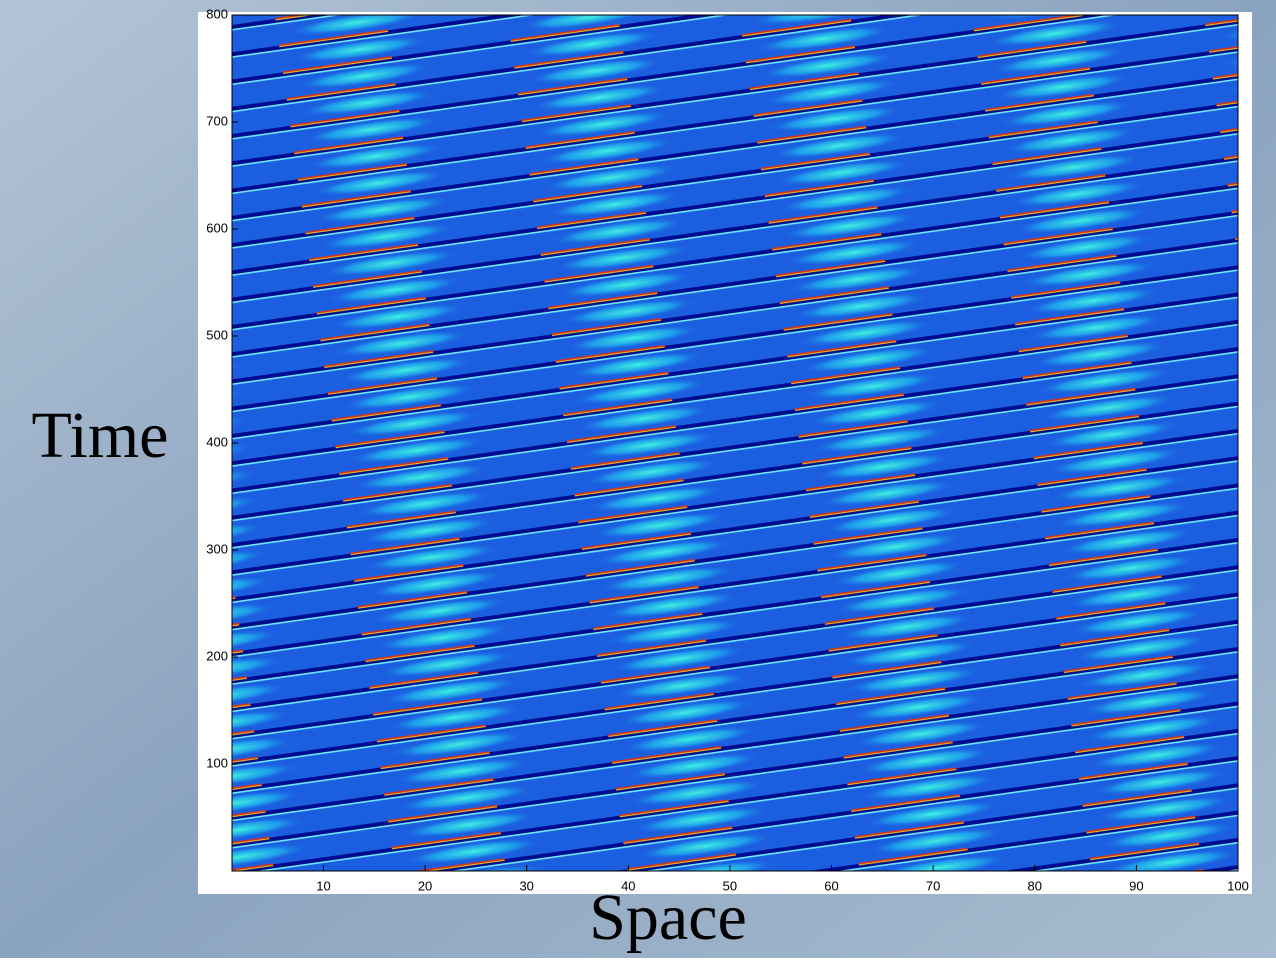  What do you see at coordinates (217, 762) in the screenshot?
I see `y-tick-label: 100` at bounding box center [217, 762].